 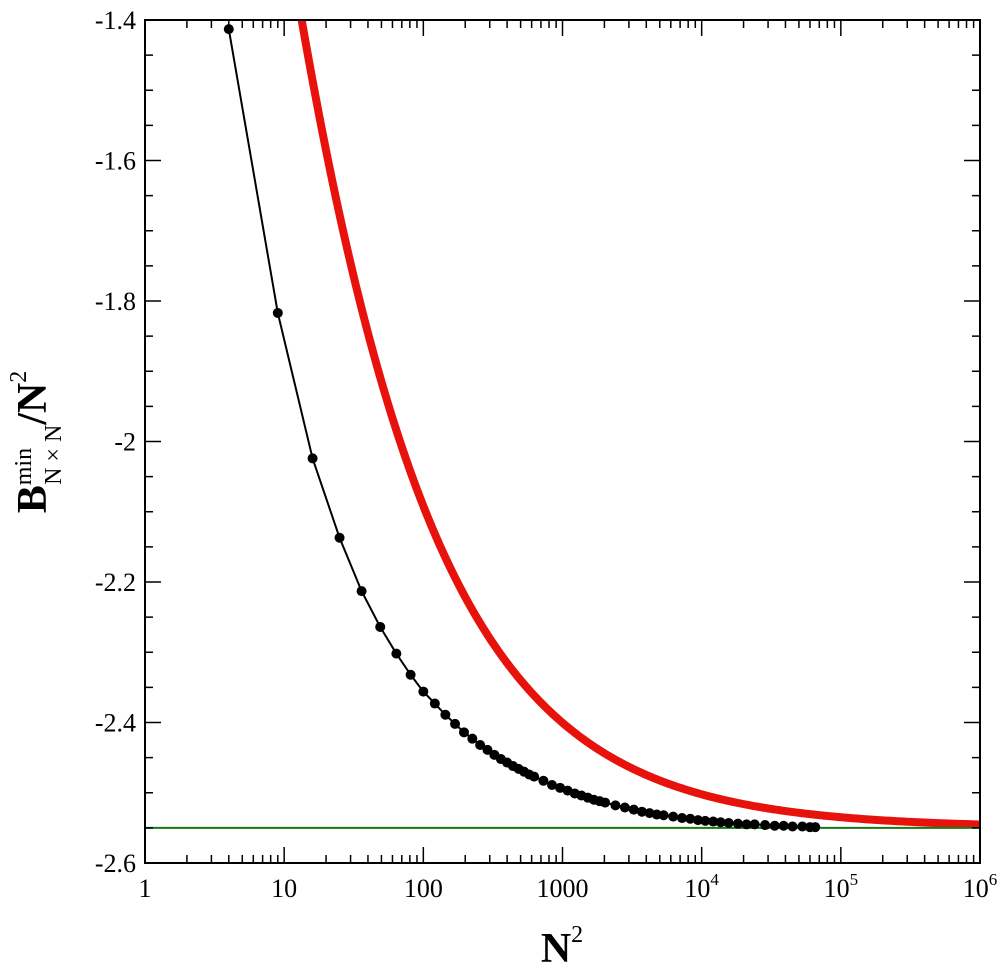 I want to click on x-tick-label: 1000, so click(x=563, y=888).